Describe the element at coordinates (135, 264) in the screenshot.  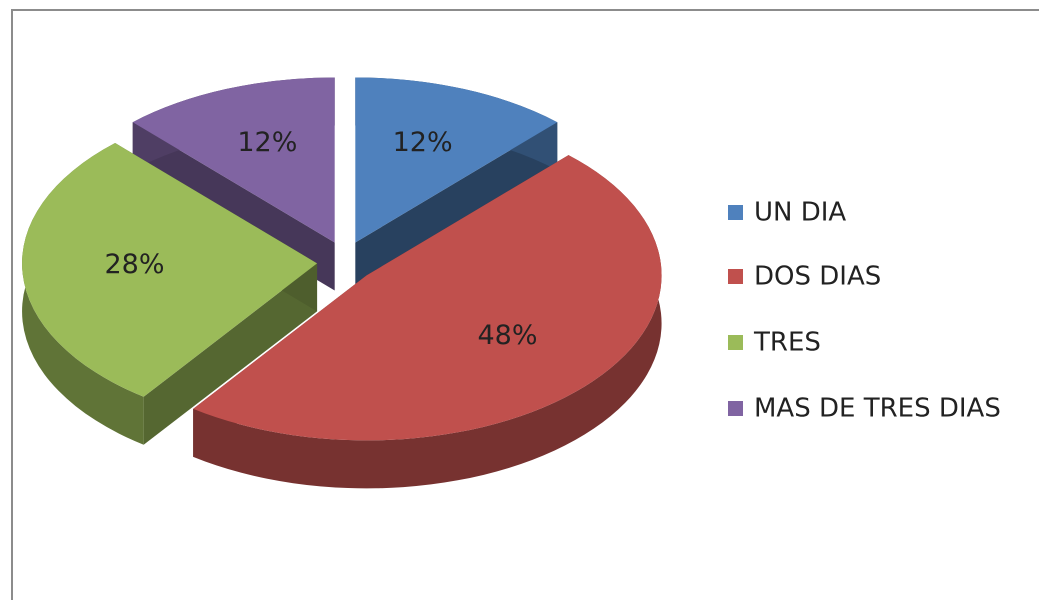
I see `data-label: 28%` at that location.